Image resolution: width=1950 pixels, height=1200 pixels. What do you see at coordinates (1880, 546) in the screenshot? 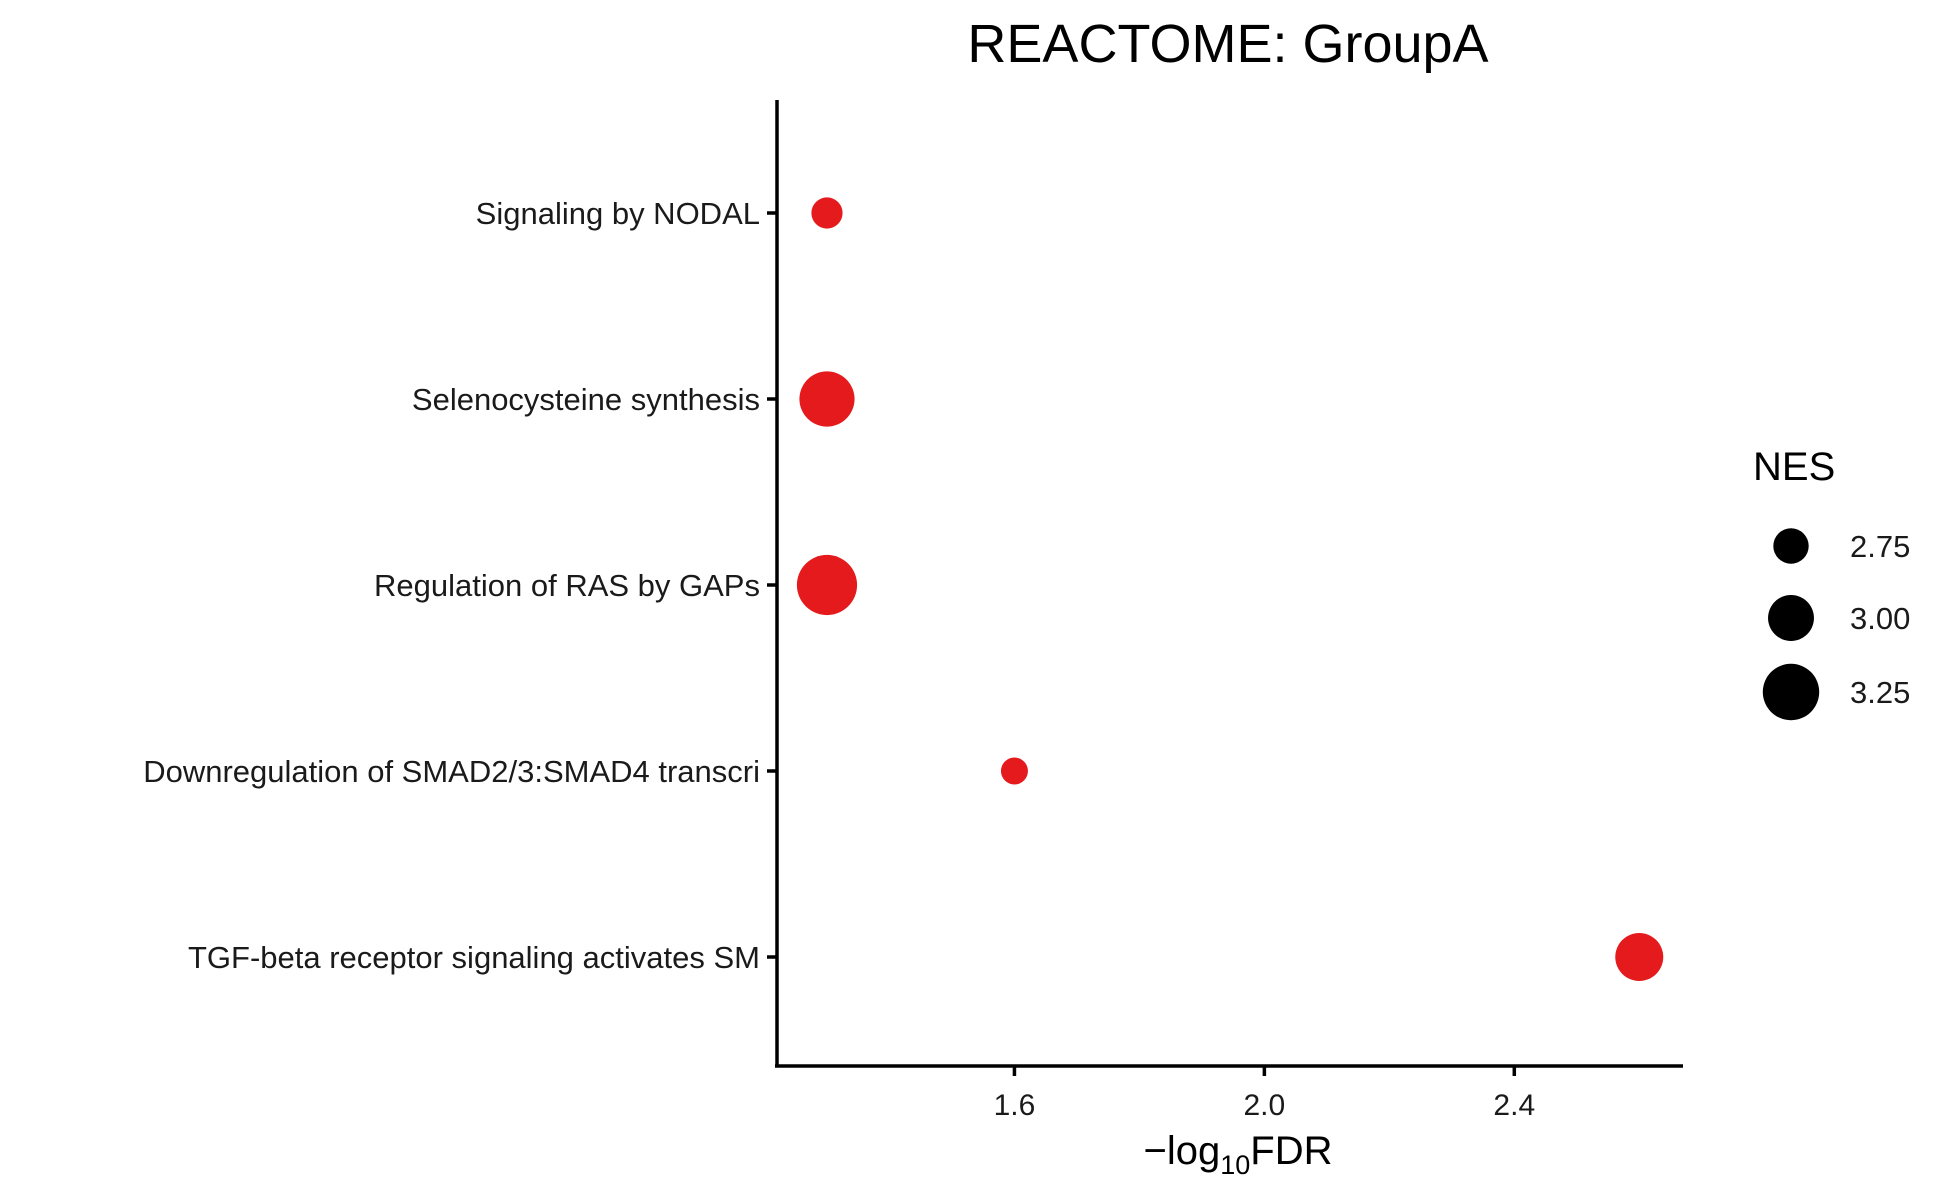
I see `legend-label: 2.75` at bounding box center [1880, 546].